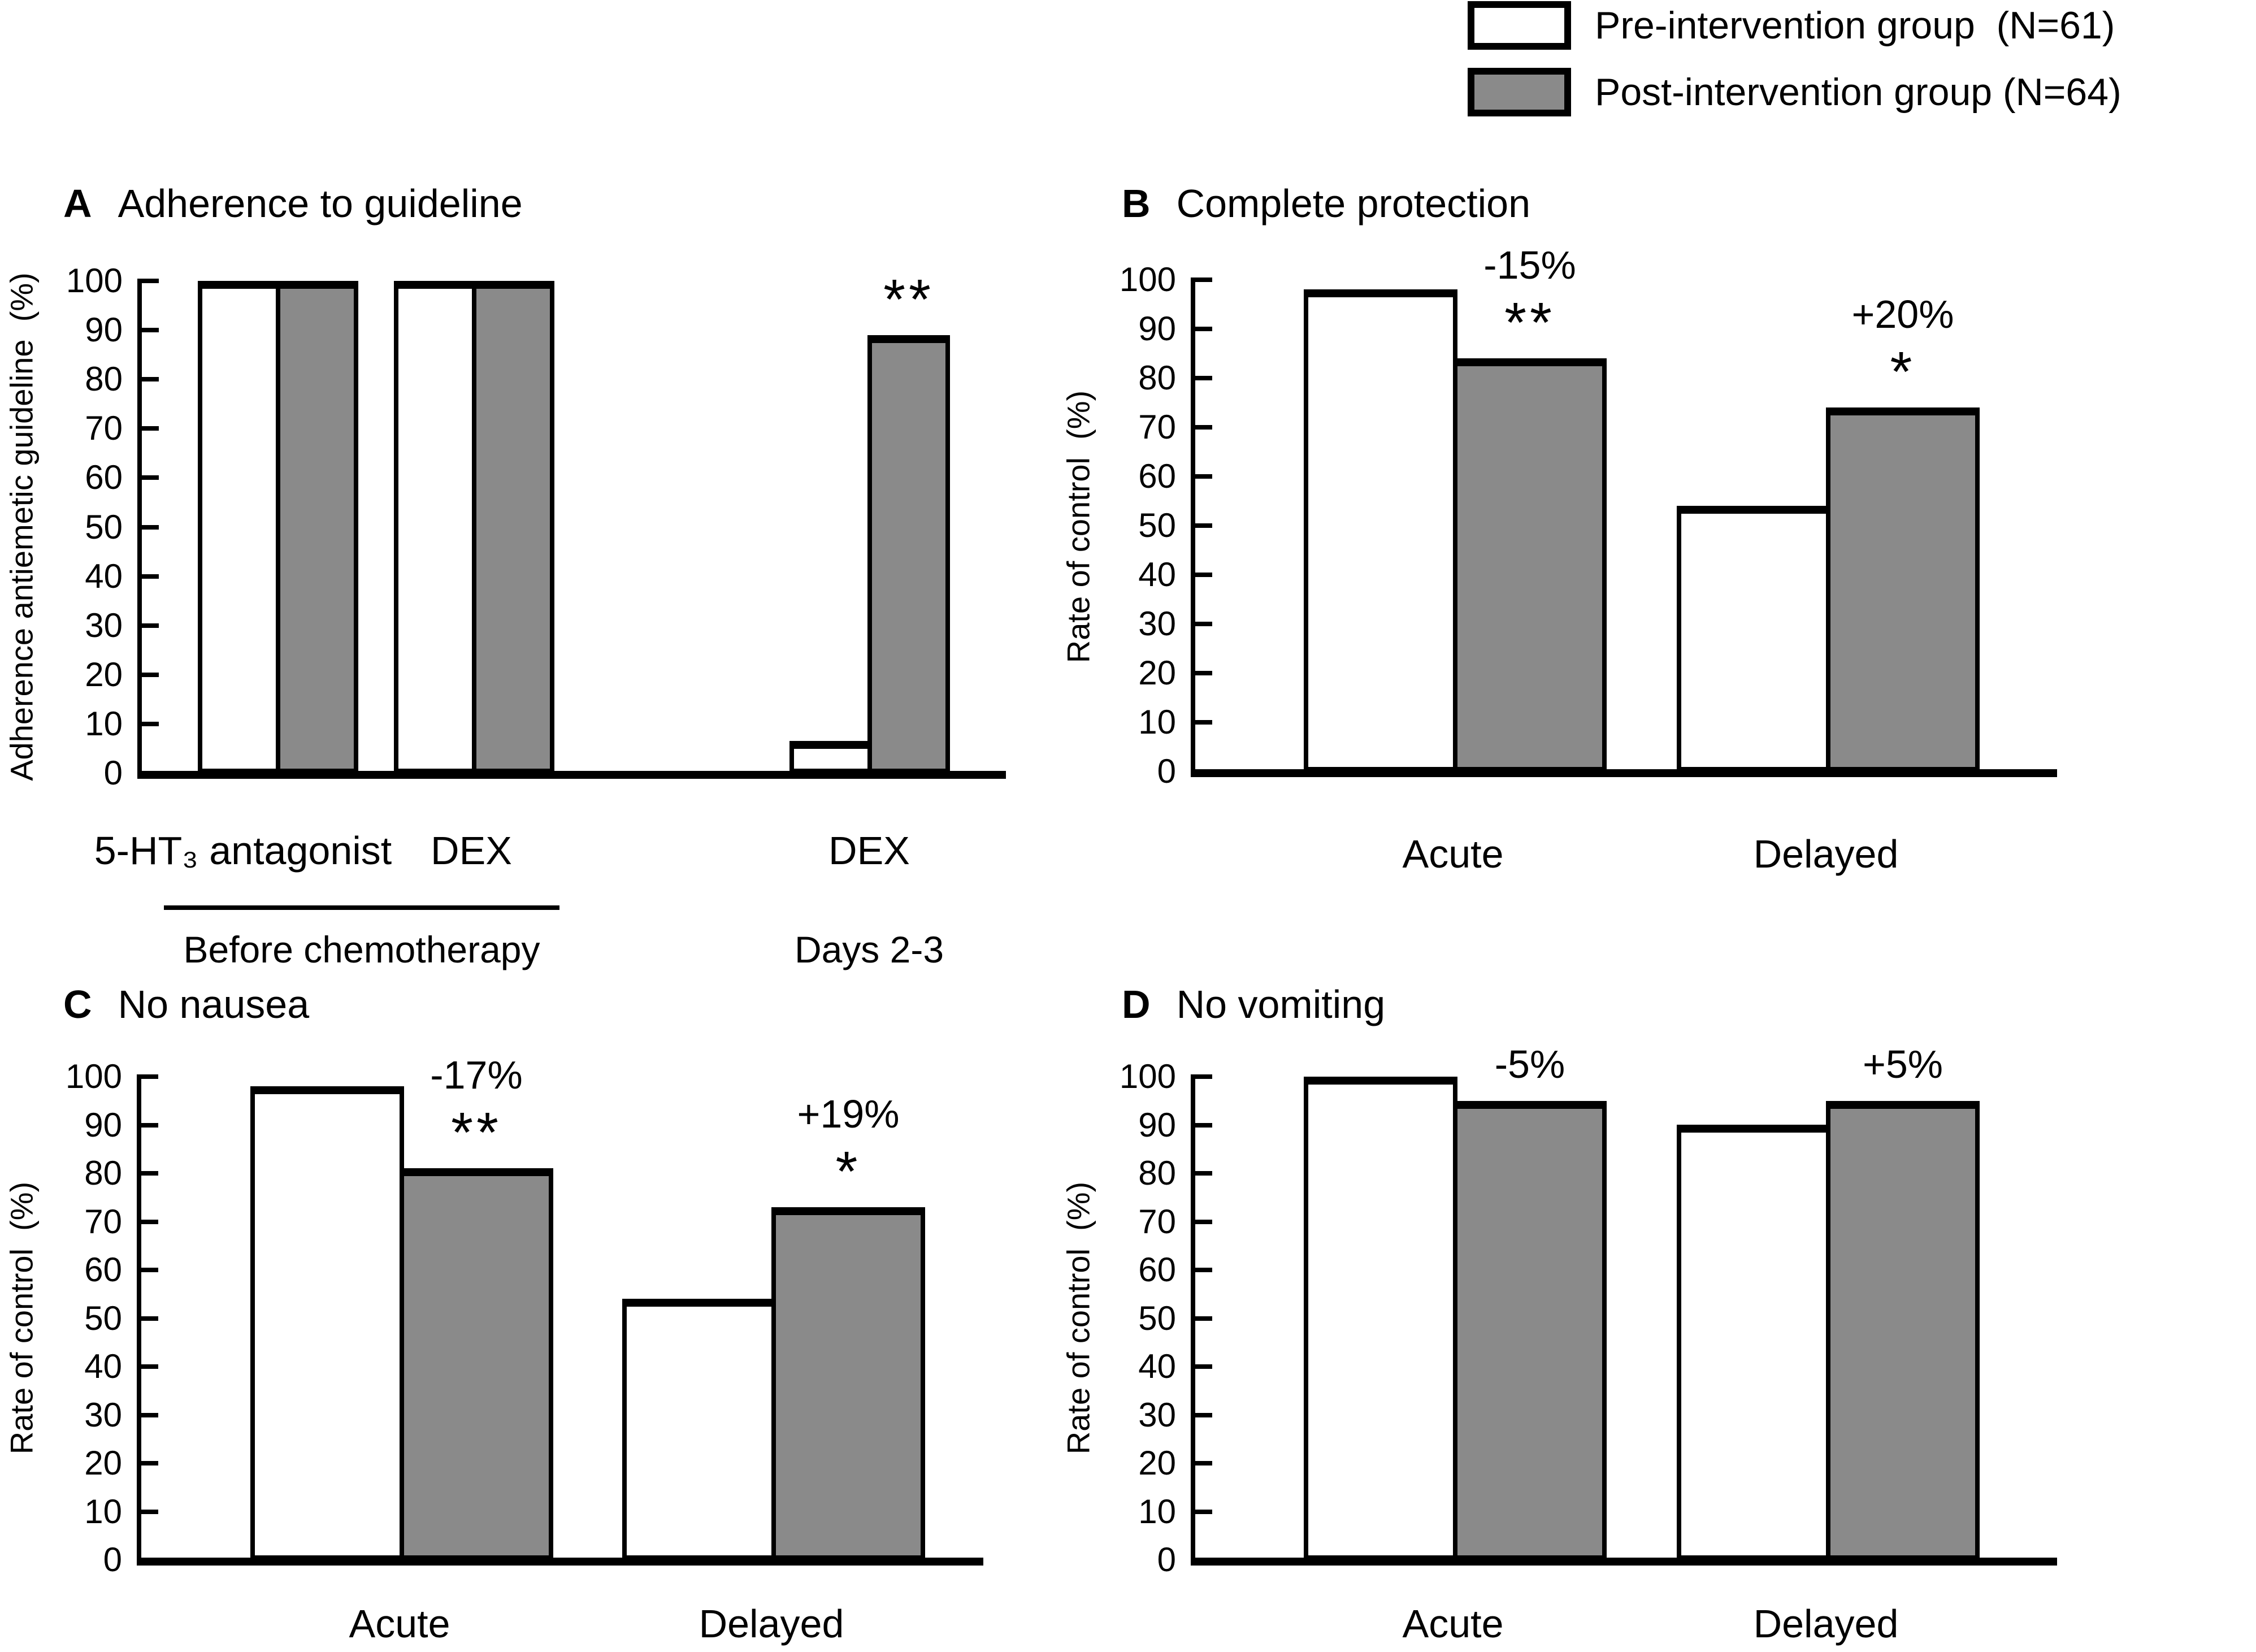 This screenshot has width=2256, height=1652. What do you see at coordinates (1136, 1004) in the screenshot?
I see `panel-d-letter: D` at bounding box center [1136, 1004].